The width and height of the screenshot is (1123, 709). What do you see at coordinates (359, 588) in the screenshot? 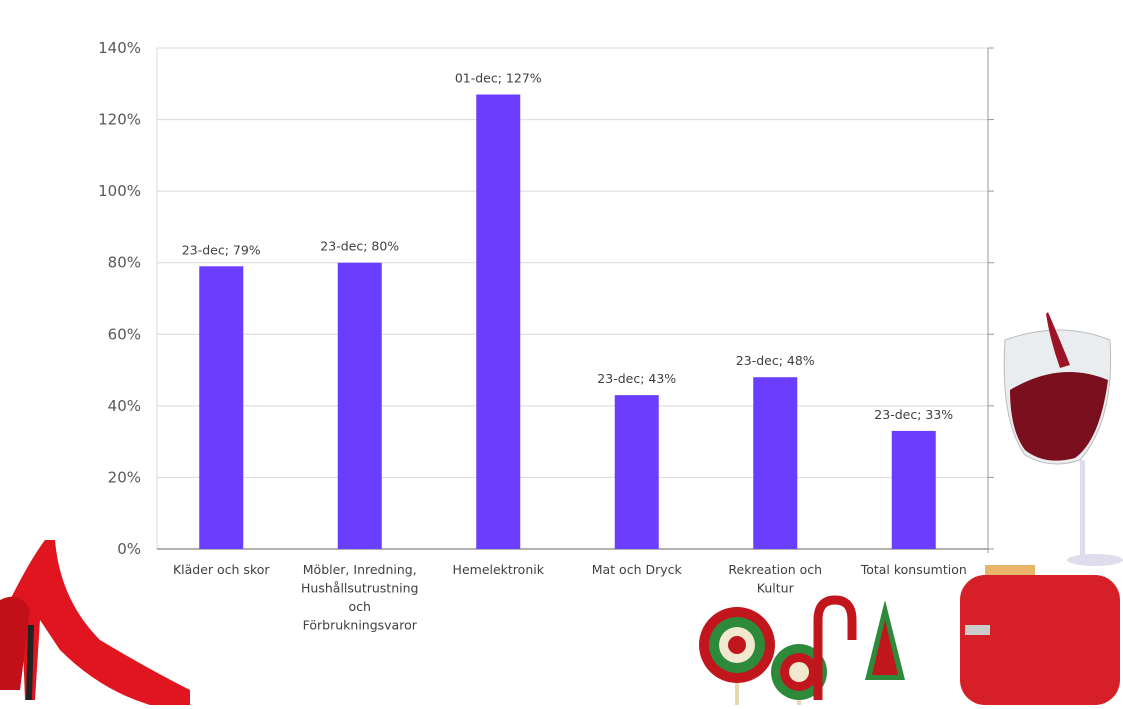
I see `x-category-label: Hushållsutrustning` at bounding box center [359, 588].